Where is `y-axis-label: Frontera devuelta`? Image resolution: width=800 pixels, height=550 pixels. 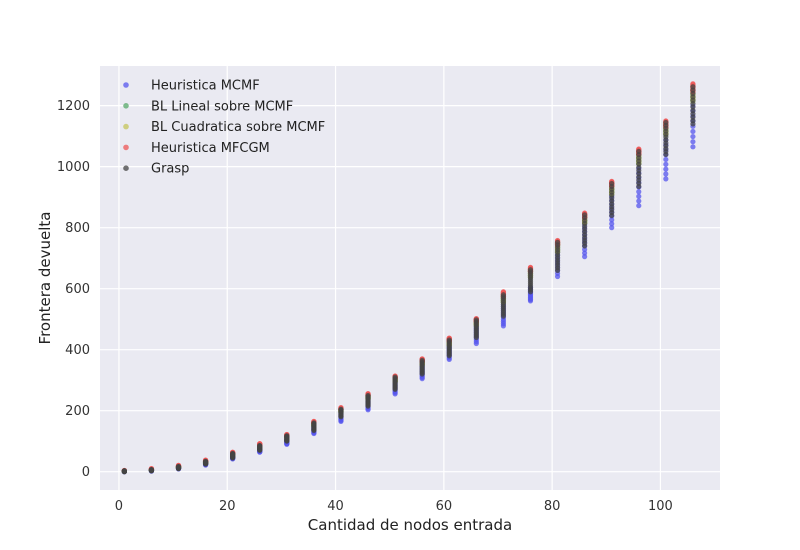
y-axis-label: Frontera devuelta is located at coordinates (45, 278).